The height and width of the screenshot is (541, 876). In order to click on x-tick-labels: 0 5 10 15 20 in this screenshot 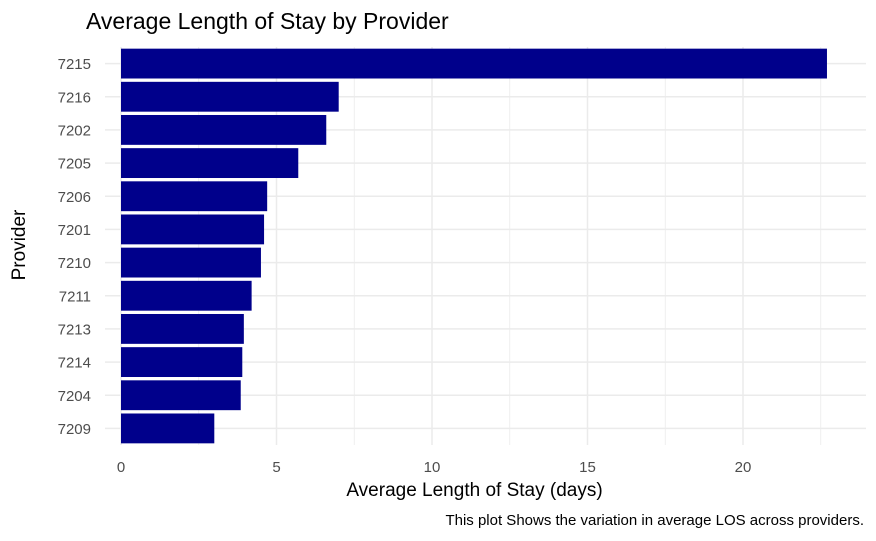, I will do `click(434, 467)`.